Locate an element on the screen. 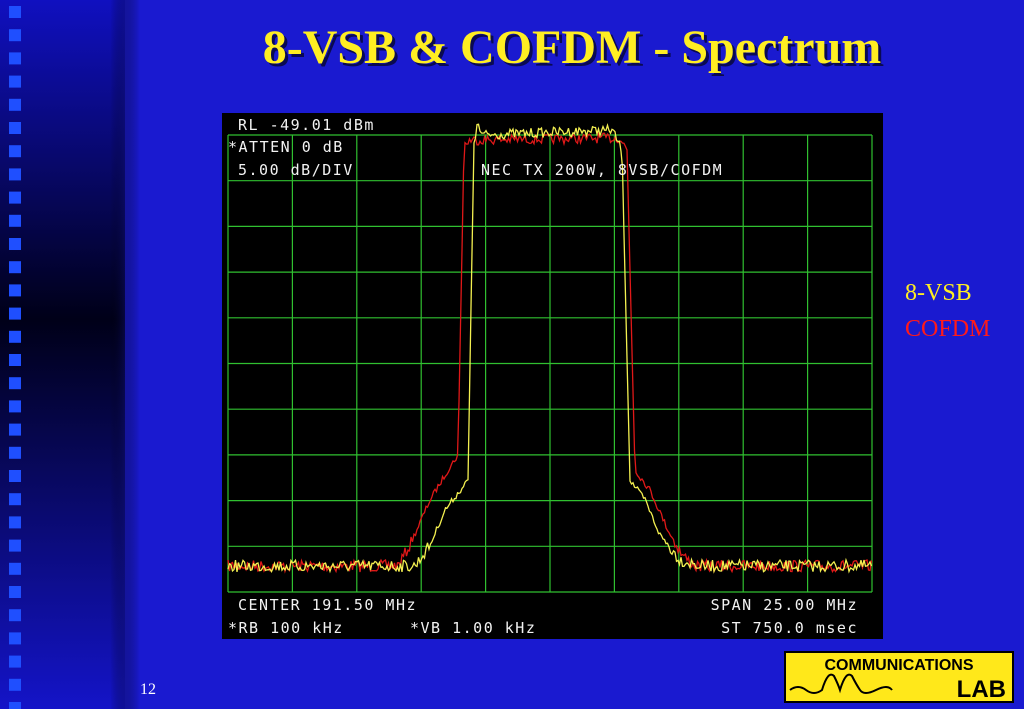 The width and height of the screenshot is (1024, 709). screen-text: *ATTEN 0 dB is located at coordinates (286, 147).